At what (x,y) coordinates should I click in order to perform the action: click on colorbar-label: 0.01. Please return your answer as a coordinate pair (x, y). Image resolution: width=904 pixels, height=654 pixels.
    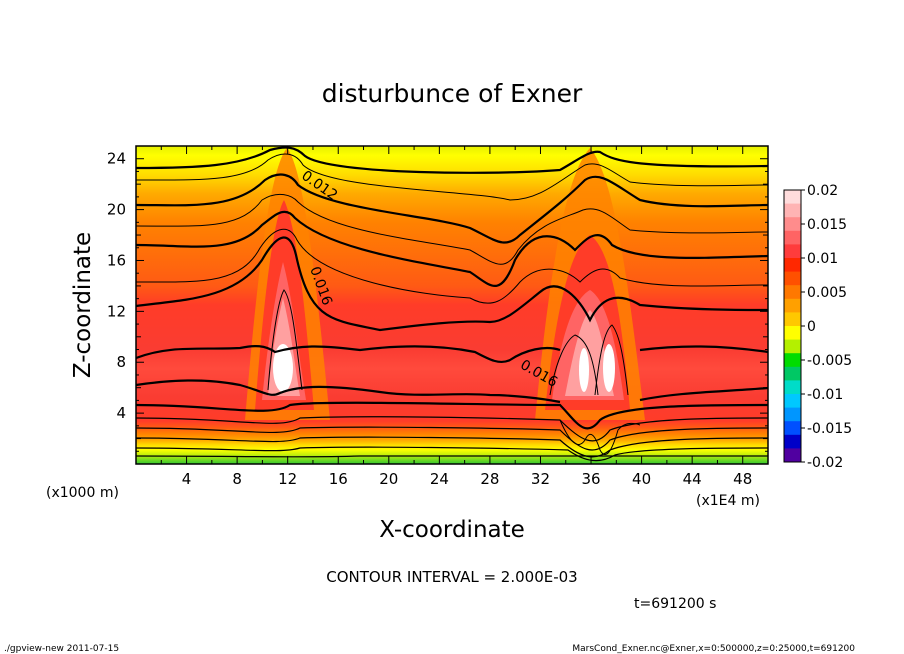
    Looking at the image, I should click on (822, 259).